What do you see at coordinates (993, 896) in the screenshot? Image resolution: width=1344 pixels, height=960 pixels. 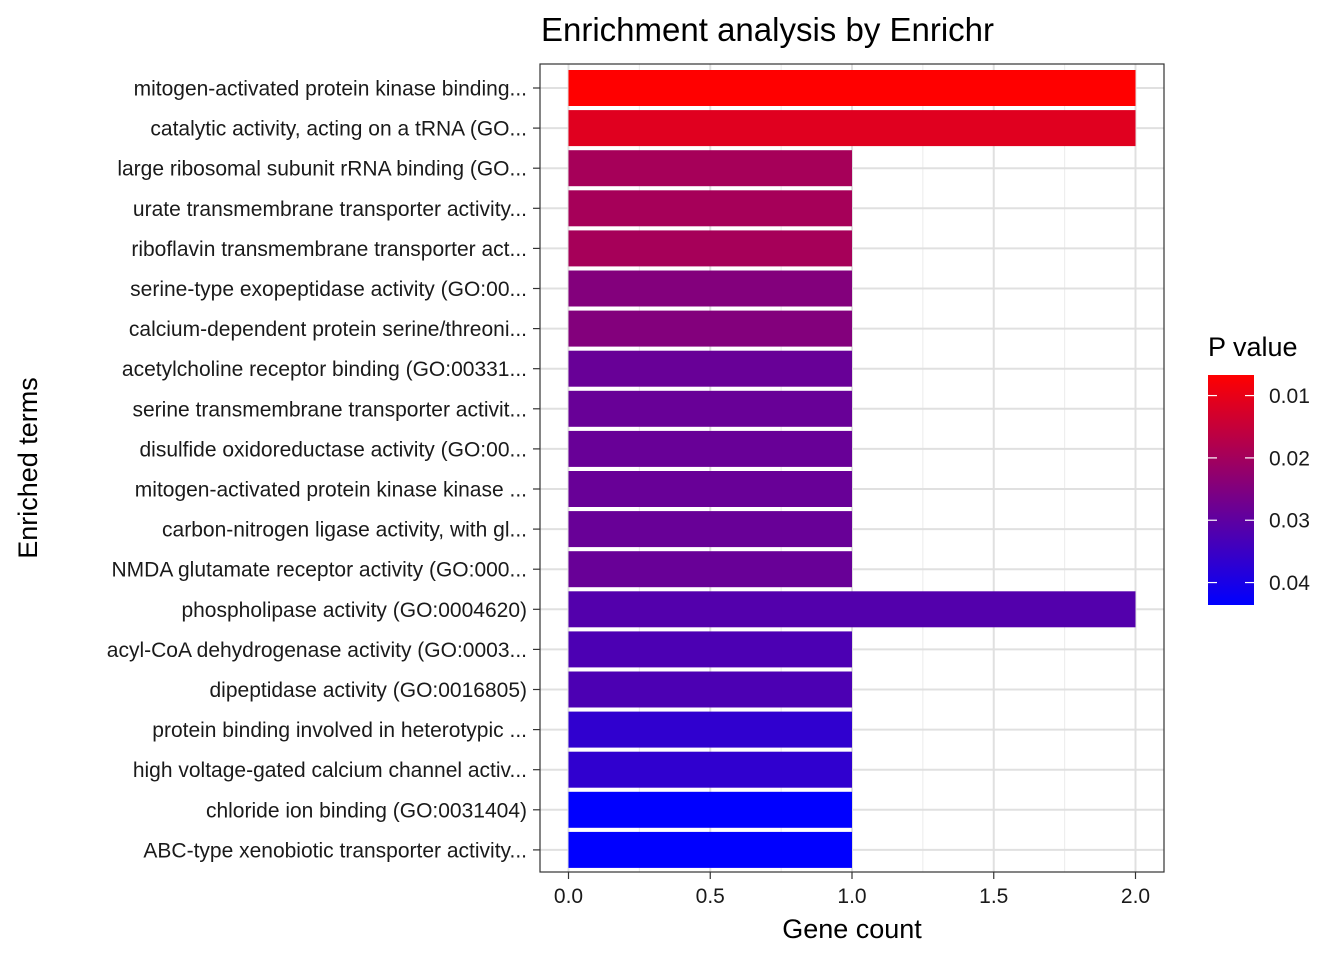 I see `x-tick-label: 1.5` at bounding box center [993, 896].